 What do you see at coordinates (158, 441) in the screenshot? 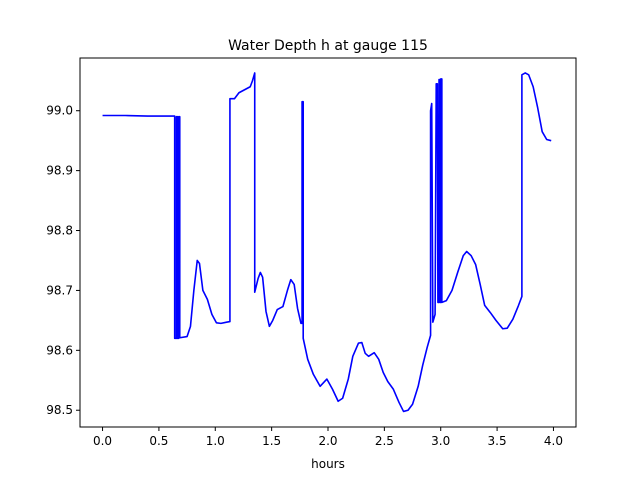
I see `x-tick-label: 0.5` at bounding box center [158, 441].